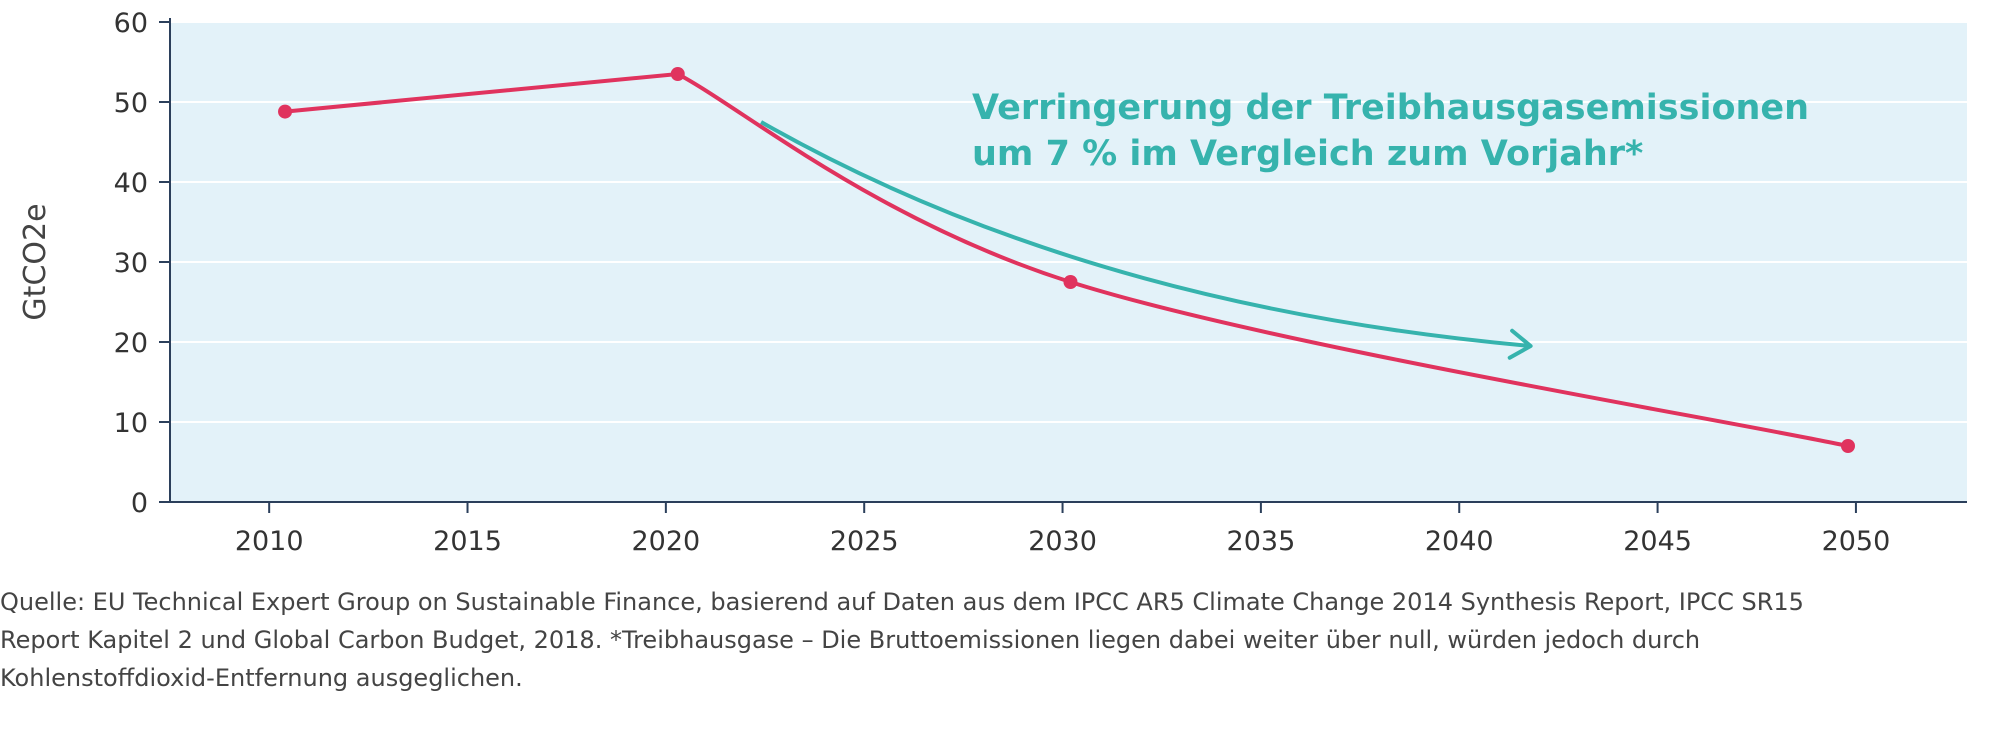 The height and width of the screenshot is (744, 2000). Describe the element at coordinates (1307, 154) in the screenshot. I see `annotation-text-line-2: um 7 % im Vergleich zum Vorjahr*` at that location.